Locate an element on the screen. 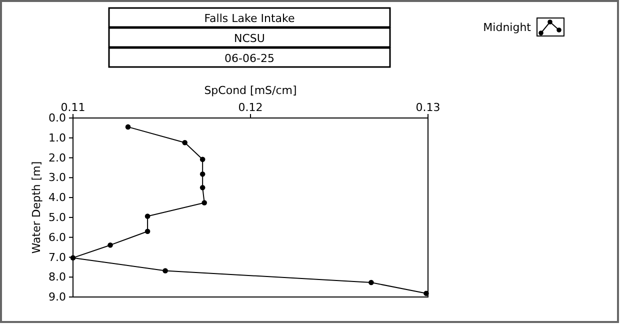 This screenshot has height=324, width=620. chart-title: Falls Lake Intake is located at coordinates (249, 18).